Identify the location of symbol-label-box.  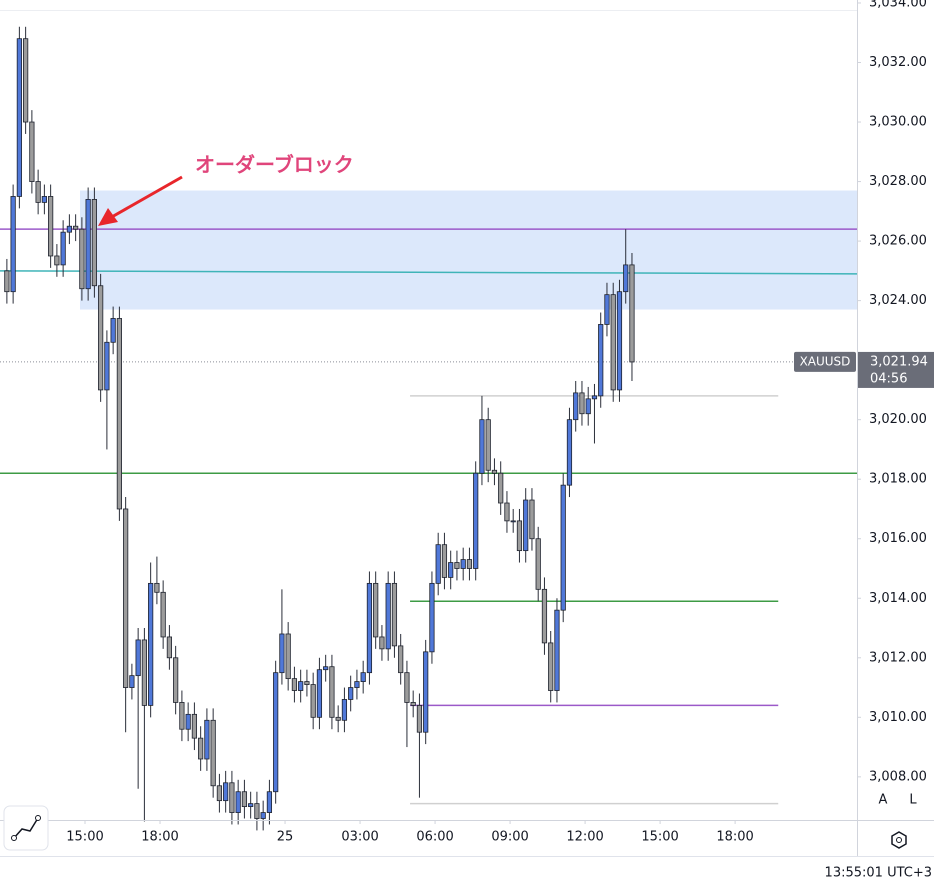
(825, 361).